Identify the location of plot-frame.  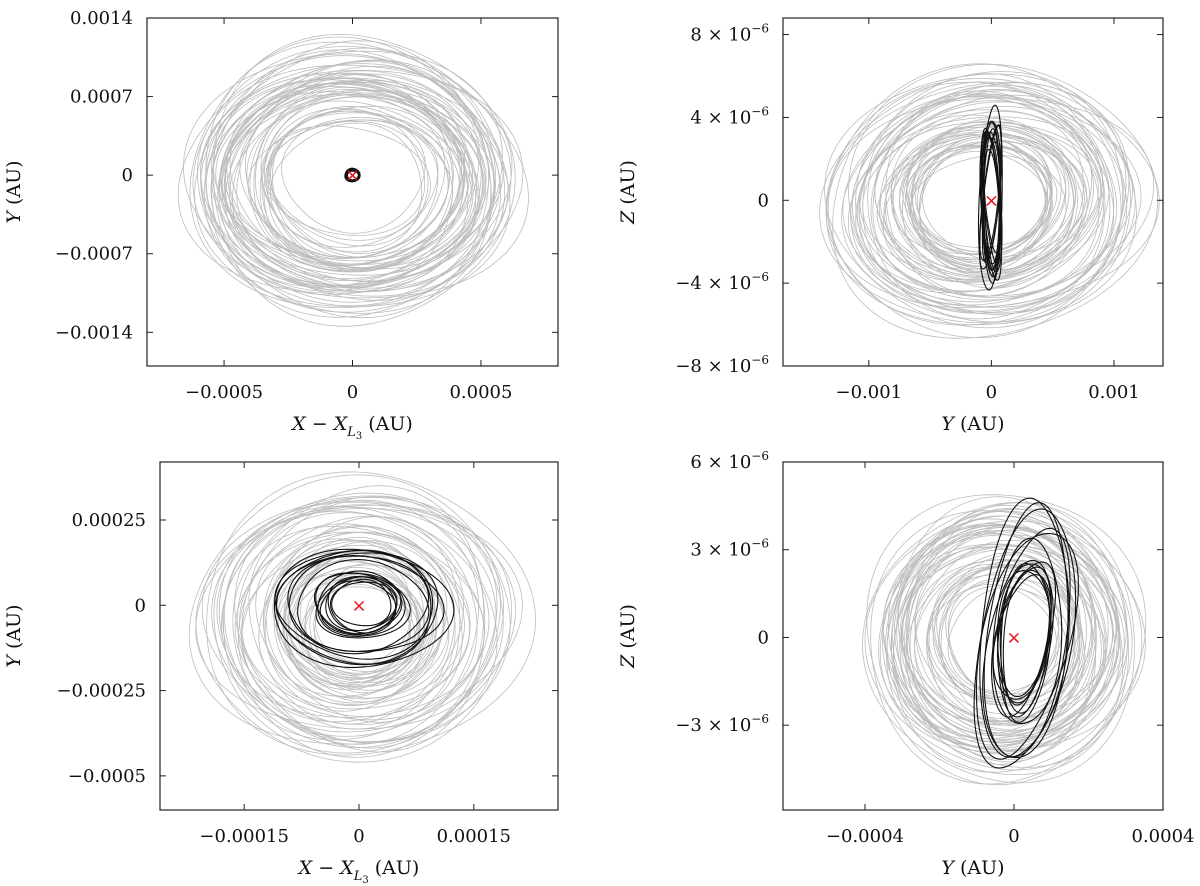
(973, 192).